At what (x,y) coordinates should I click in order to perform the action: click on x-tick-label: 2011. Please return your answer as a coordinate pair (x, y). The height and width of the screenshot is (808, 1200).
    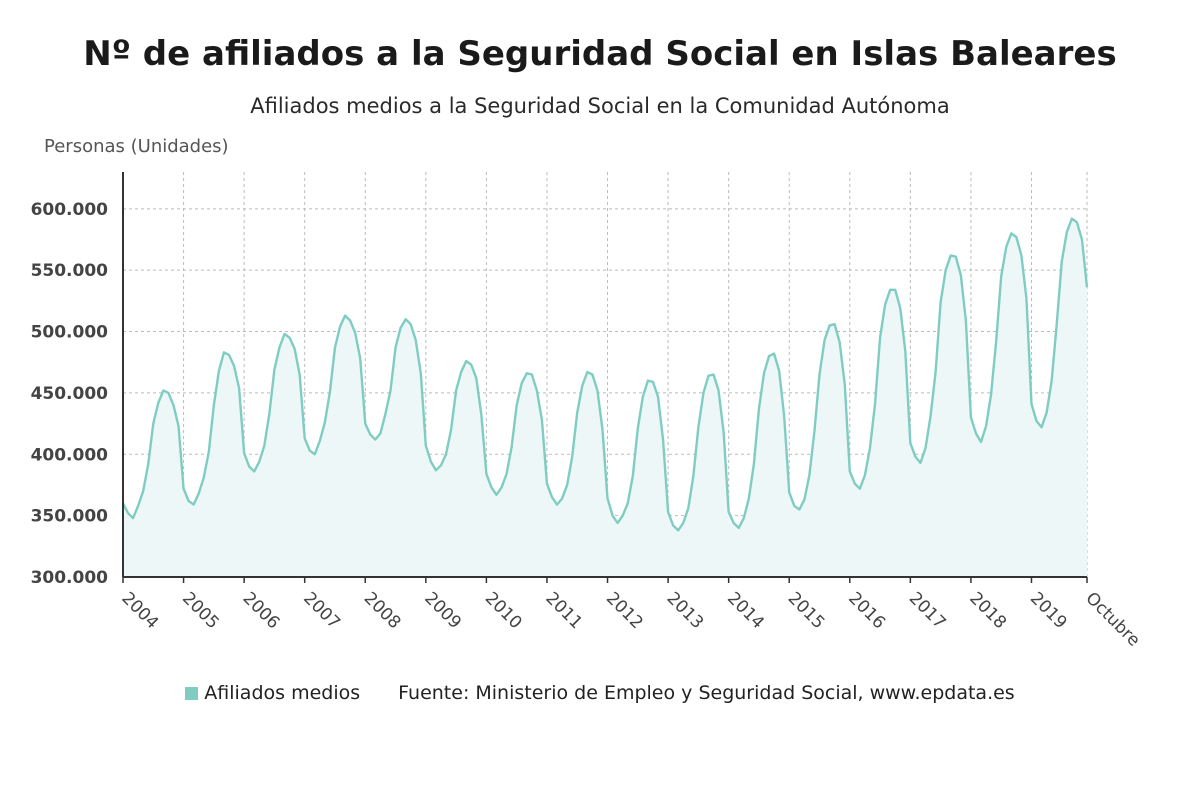
    Looking at the image, I should click on (563, 610).